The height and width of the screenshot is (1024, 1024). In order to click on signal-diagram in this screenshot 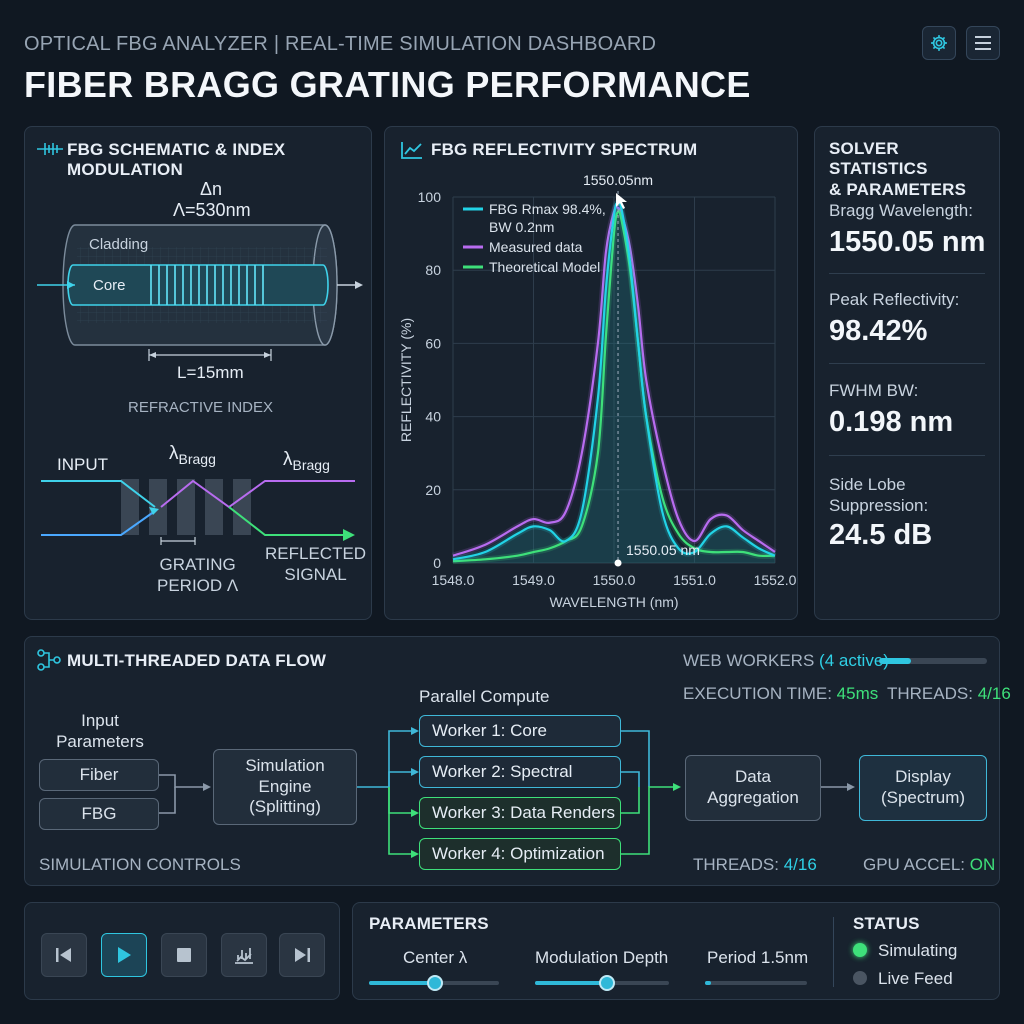, I will do `click(198, 512)`.